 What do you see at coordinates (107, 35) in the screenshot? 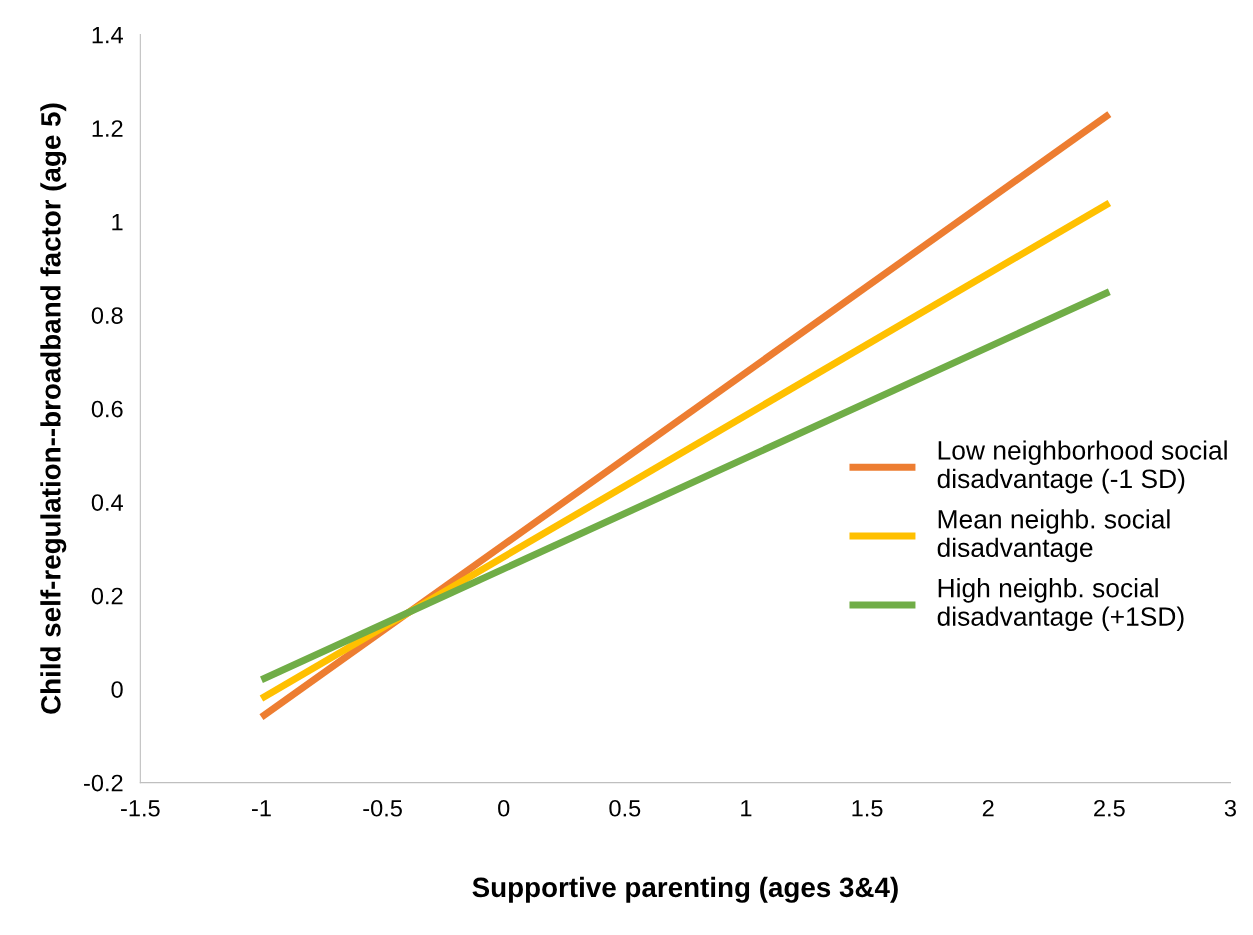
I see `y-tick-label: 1.4` at bounding box center [107, 35].